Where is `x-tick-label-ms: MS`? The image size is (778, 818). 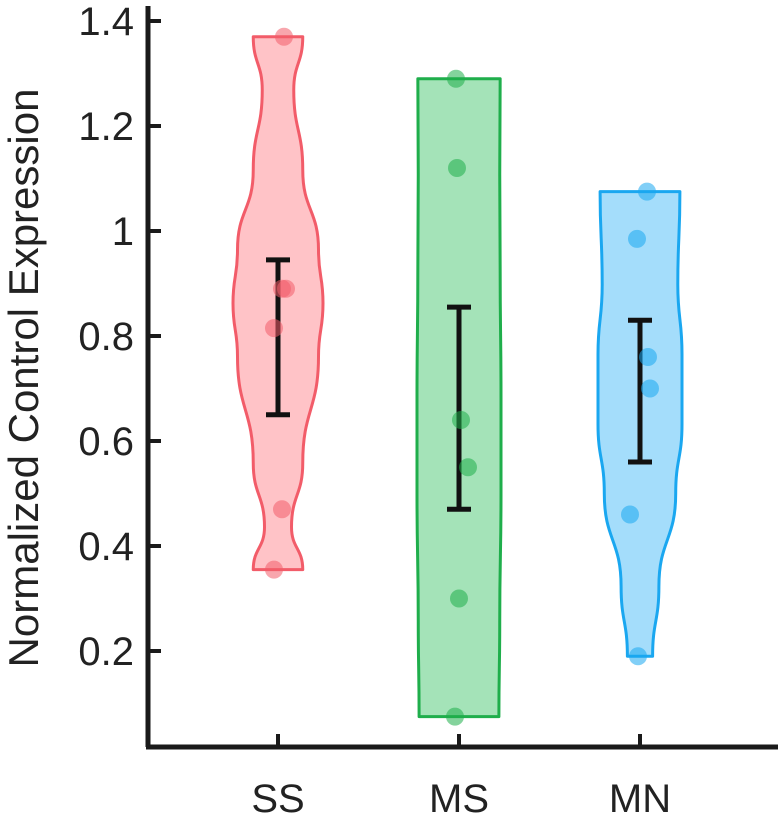
x-tick-label-ms: MS is located at coordinates (459, 797).